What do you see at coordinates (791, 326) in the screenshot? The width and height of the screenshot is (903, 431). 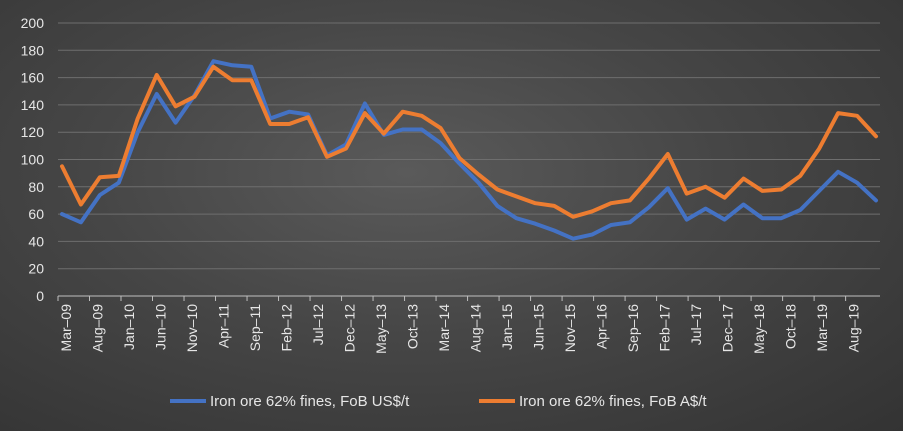 I see `x-tick-label: Oct–18` at bounding box center [791, 326].